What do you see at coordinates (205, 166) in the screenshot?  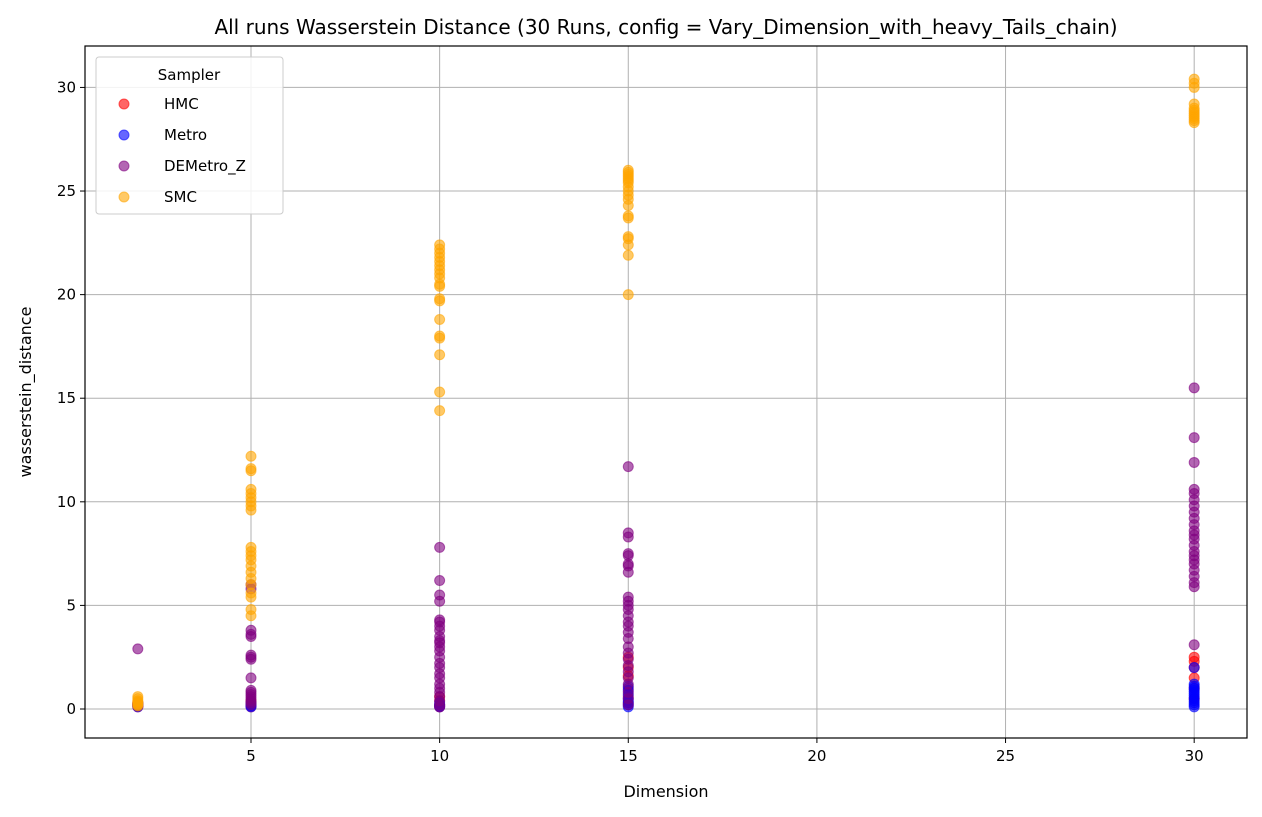 I see `legend-label: DEMetro_Z` at bounding box center [205, 166].